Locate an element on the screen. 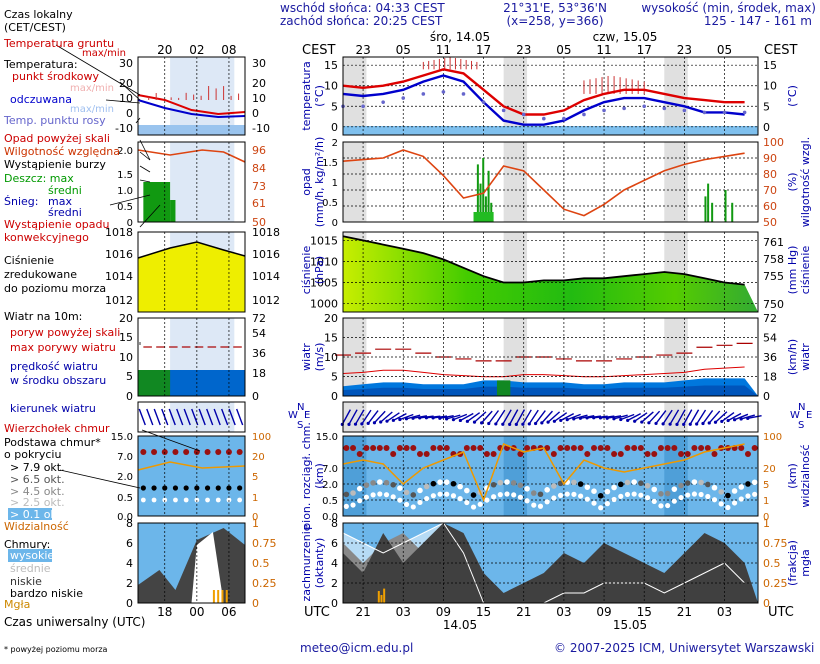  legend-y-tick: 8 is located at coordinates (129, 523).